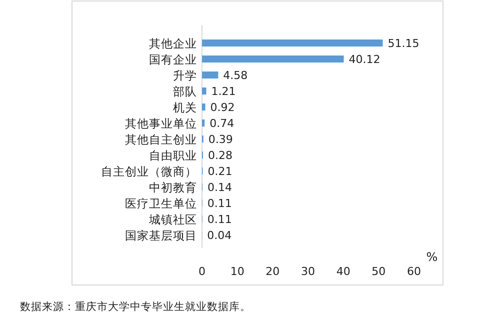 The height and width of the screenshot is (323, 481). Describe the element at coordinates (161, 203) in the screenshot. I see `y-tick-label: 医疗卫生单位` at that location.